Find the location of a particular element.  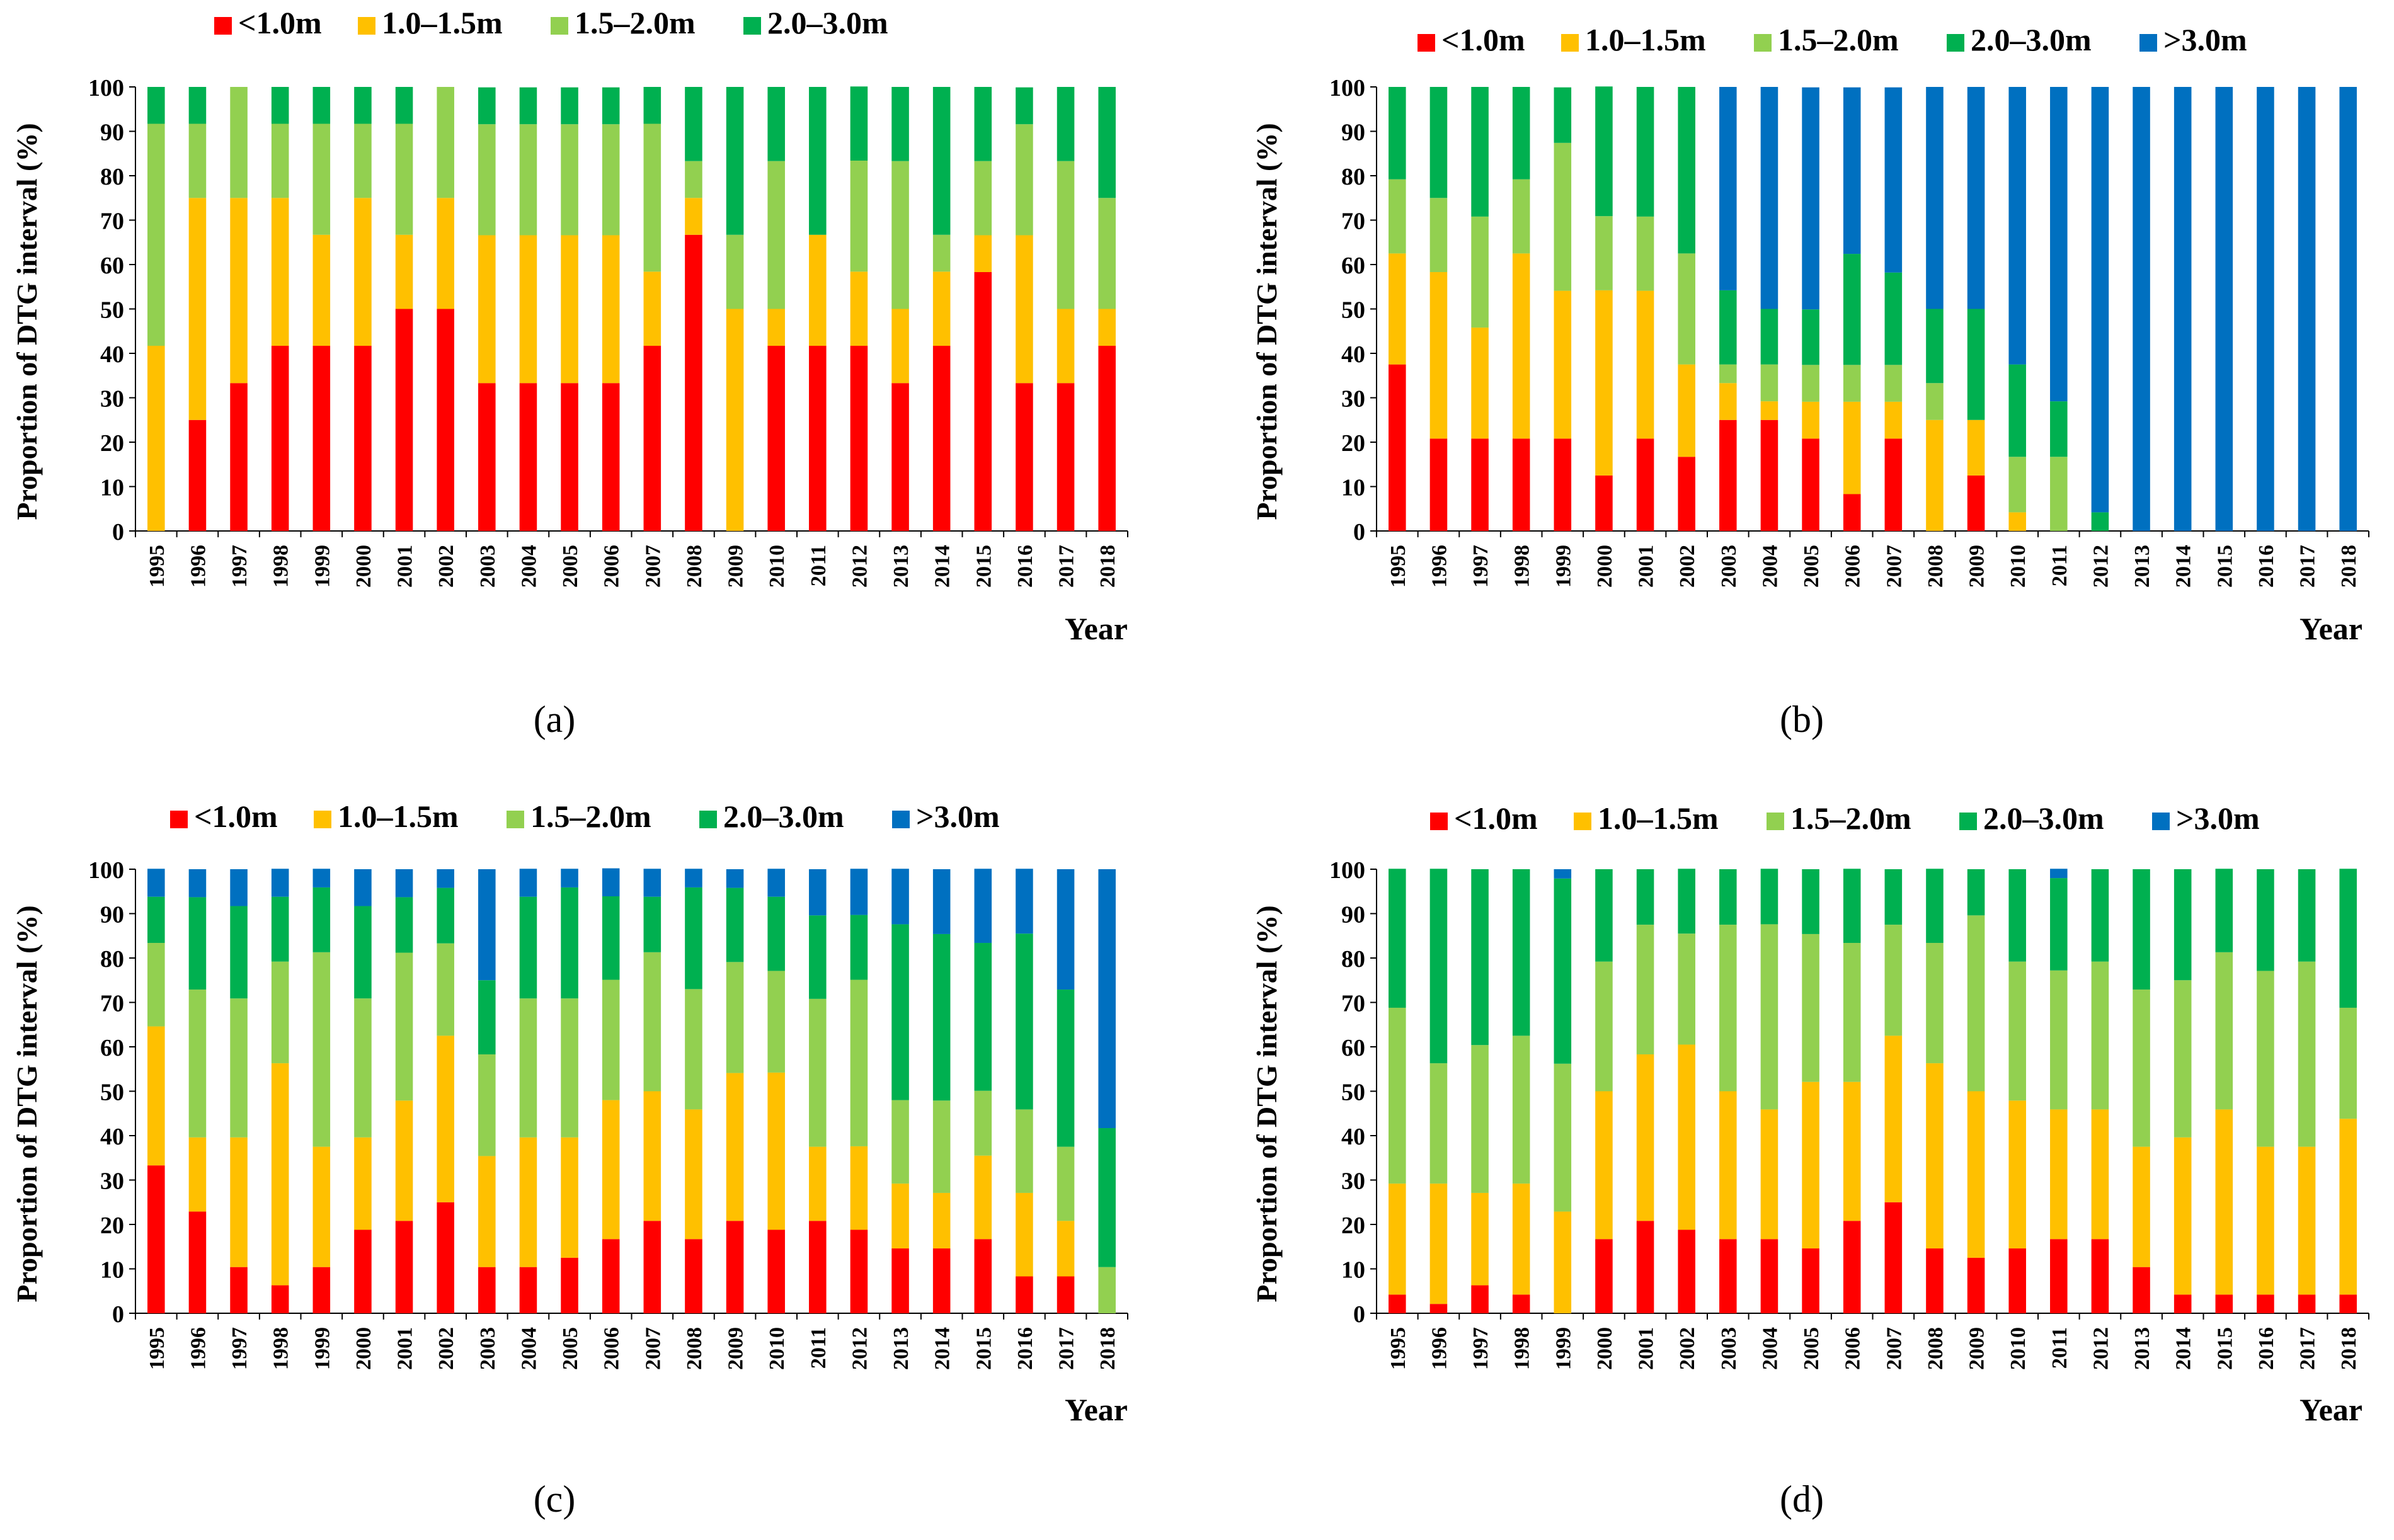

y-tick-label: 20 is located at coordinates (112, 443).